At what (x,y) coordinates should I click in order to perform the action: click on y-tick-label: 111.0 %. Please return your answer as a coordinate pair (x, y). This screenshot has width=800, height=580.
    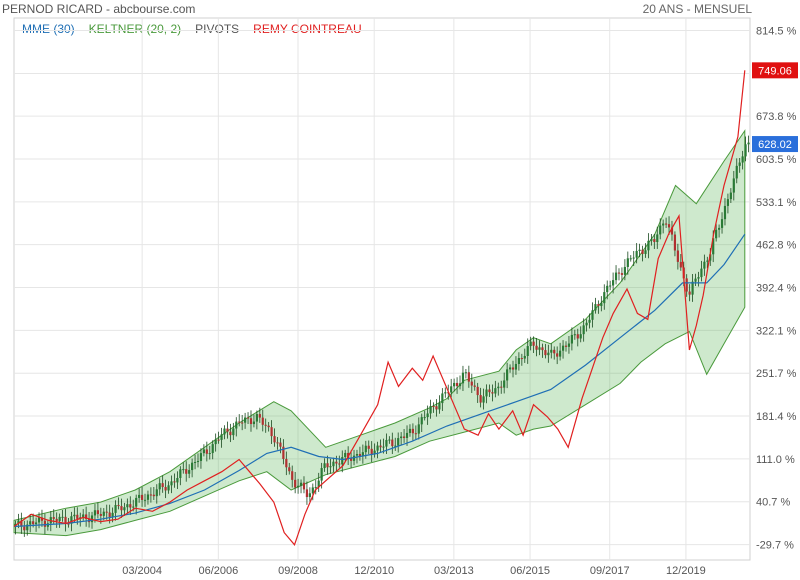
    Looking at the image, I should click on (775, 460).